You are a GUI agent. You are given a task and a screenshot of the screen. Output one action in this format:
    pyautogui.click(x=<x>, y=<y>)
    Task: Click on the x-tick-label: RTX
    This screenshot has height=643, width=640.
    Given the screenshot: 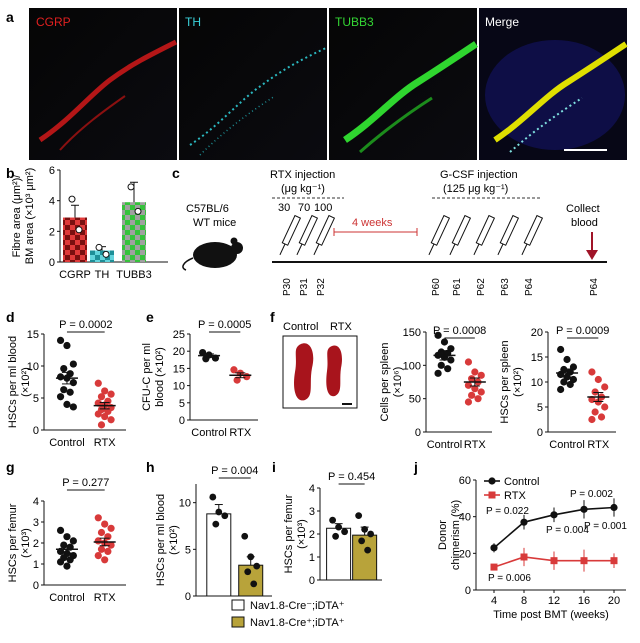 What is the action you would take?
    pyautogui.click(x=598, y=445)
    